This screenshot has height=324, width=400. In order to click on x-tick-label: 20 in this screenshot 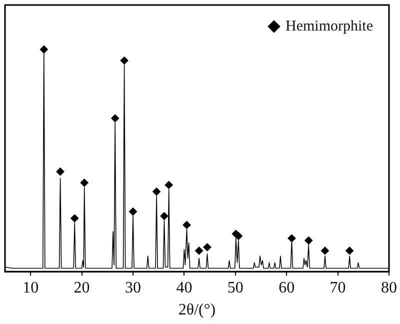, I will do `click(82, 287)`.